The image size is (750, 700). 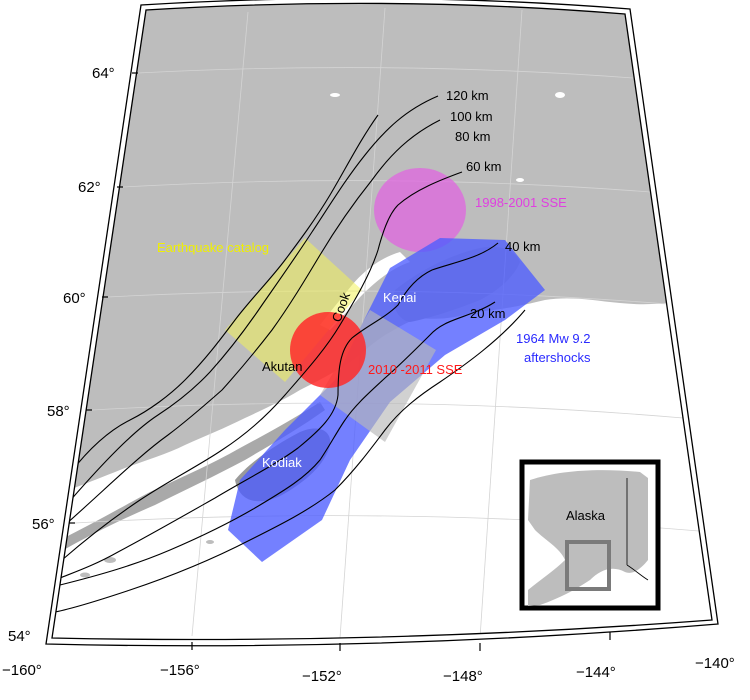 What do you see at coordinates (522, 246) in the screenshot?
I see `contour-label-40: 40 km` at bounding box center [522, 246].